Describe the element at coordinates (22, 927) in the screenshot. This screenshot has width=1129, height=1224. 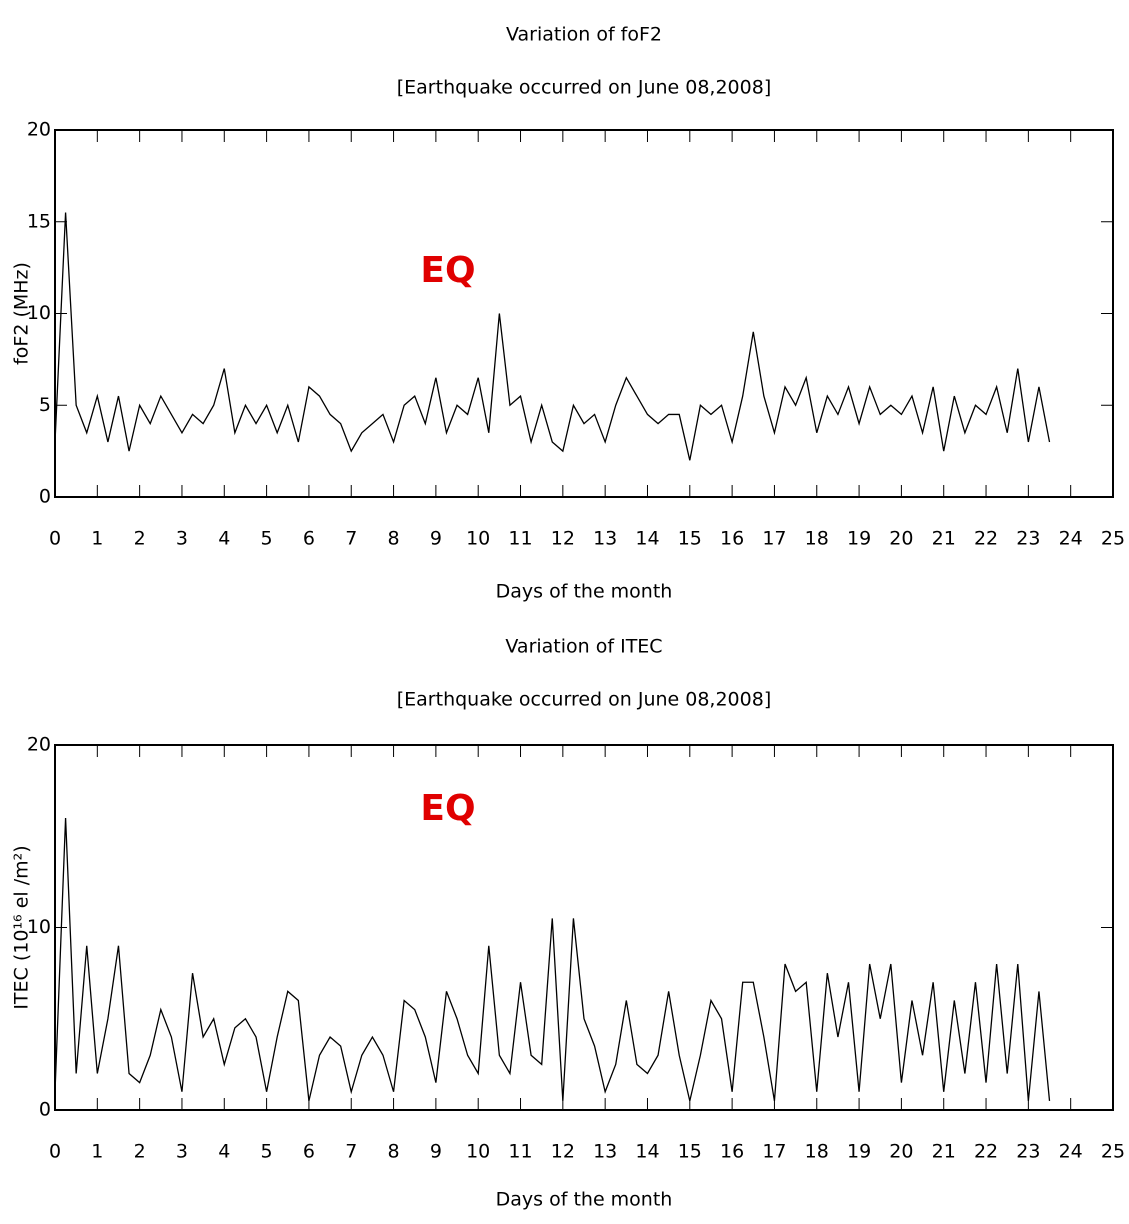
I see `y-axis-label: ITEC (10¹⁶ el /m²)` at that location.